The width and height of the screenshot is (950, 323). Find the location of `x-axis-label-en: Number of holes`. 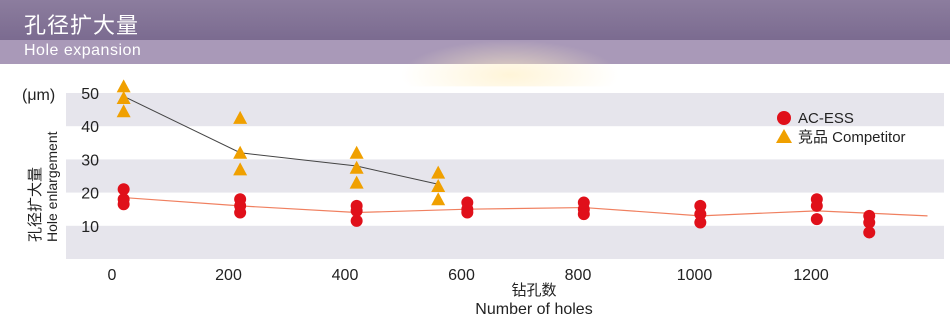

x-axis-label-en: Number of holes is located at coordinates (533, 309).